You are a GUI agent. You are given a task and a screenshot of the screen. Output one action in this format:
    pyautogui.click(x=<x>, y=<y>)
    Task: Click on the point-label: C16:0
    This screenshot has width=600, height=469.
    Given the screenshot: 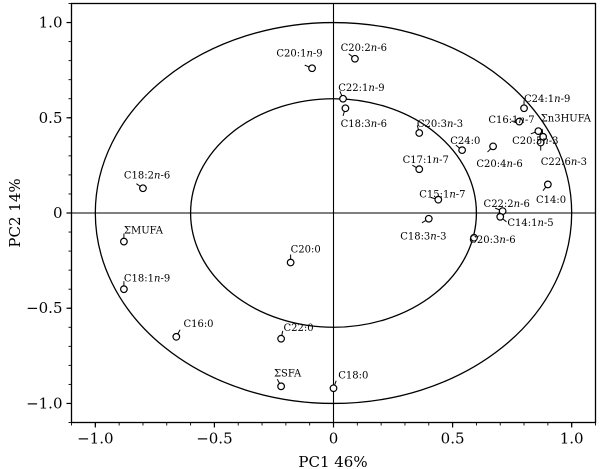 What is the action you would take?
    pyautogui.click(x=198, y=324)
    